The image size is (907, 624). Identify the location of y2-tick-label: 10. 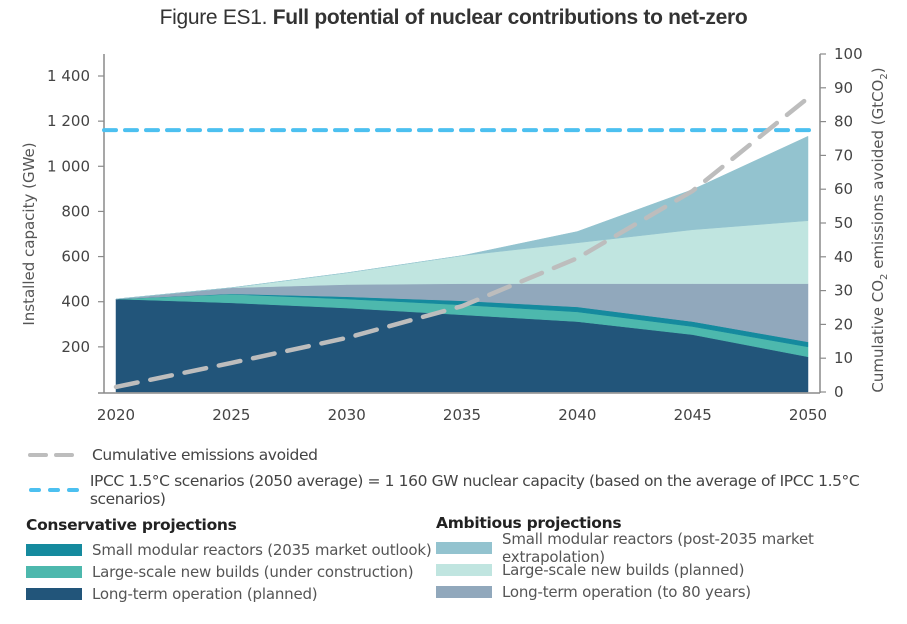
(843, 358).